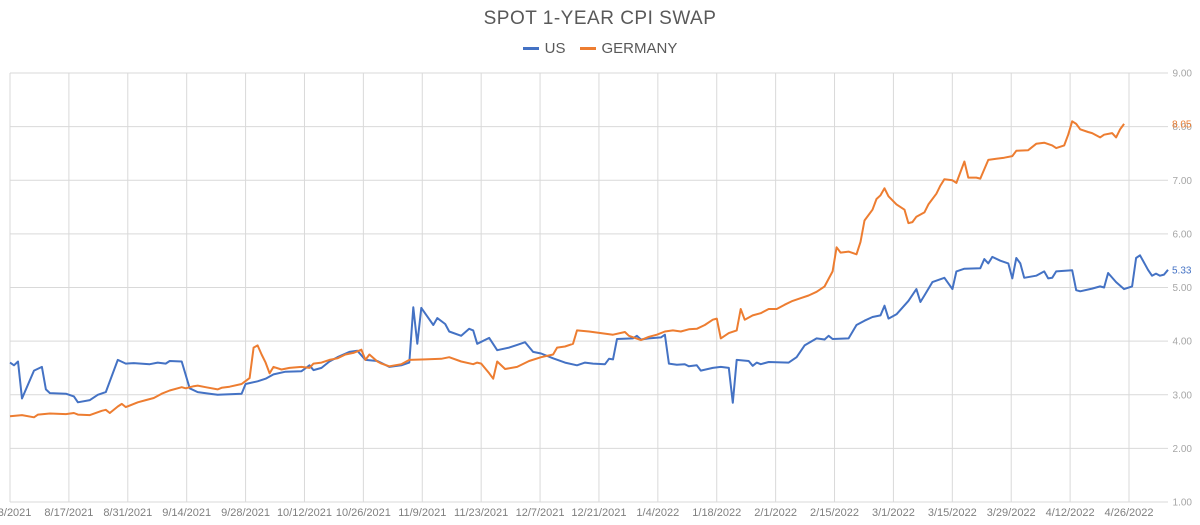 The width and height of the screenshot is (1200, 525). Describe the element at coordinates (1183, 449) in the screenshot. I see `y-tick-label: 2.00` at that location.